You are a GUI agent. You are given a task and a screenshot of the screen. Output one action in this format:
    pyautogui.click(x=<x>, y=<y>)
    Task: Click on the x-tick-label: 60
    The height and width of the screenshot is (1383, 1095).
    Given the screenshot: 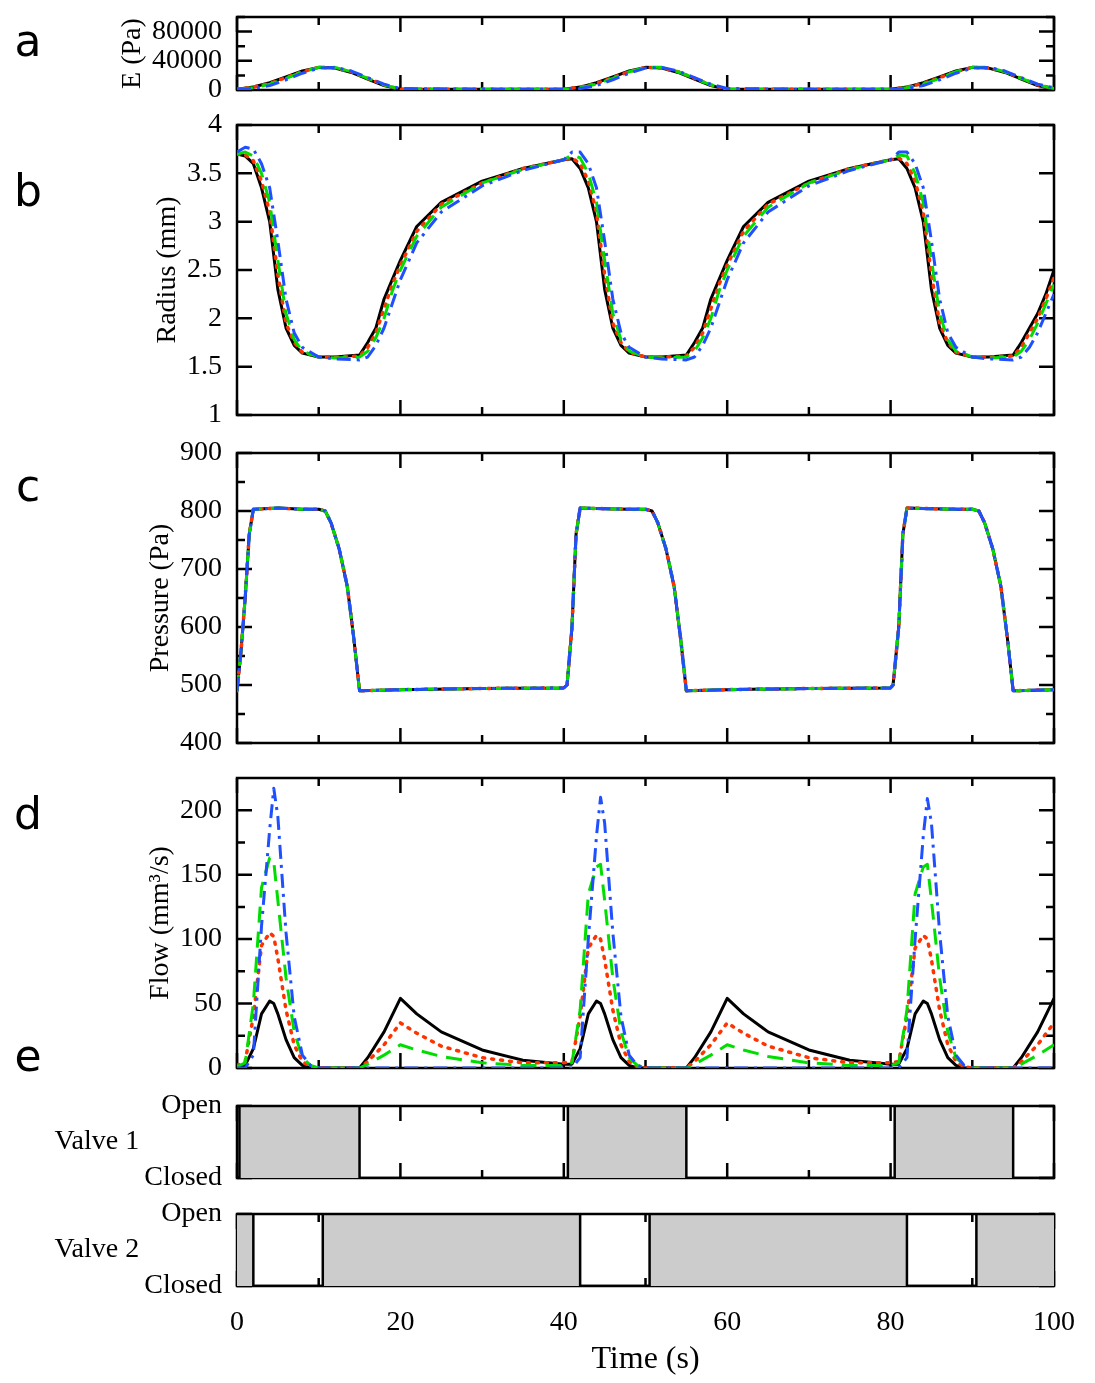 What is the action you would take?
    pyautogui.click(x=727, y=1321)
    